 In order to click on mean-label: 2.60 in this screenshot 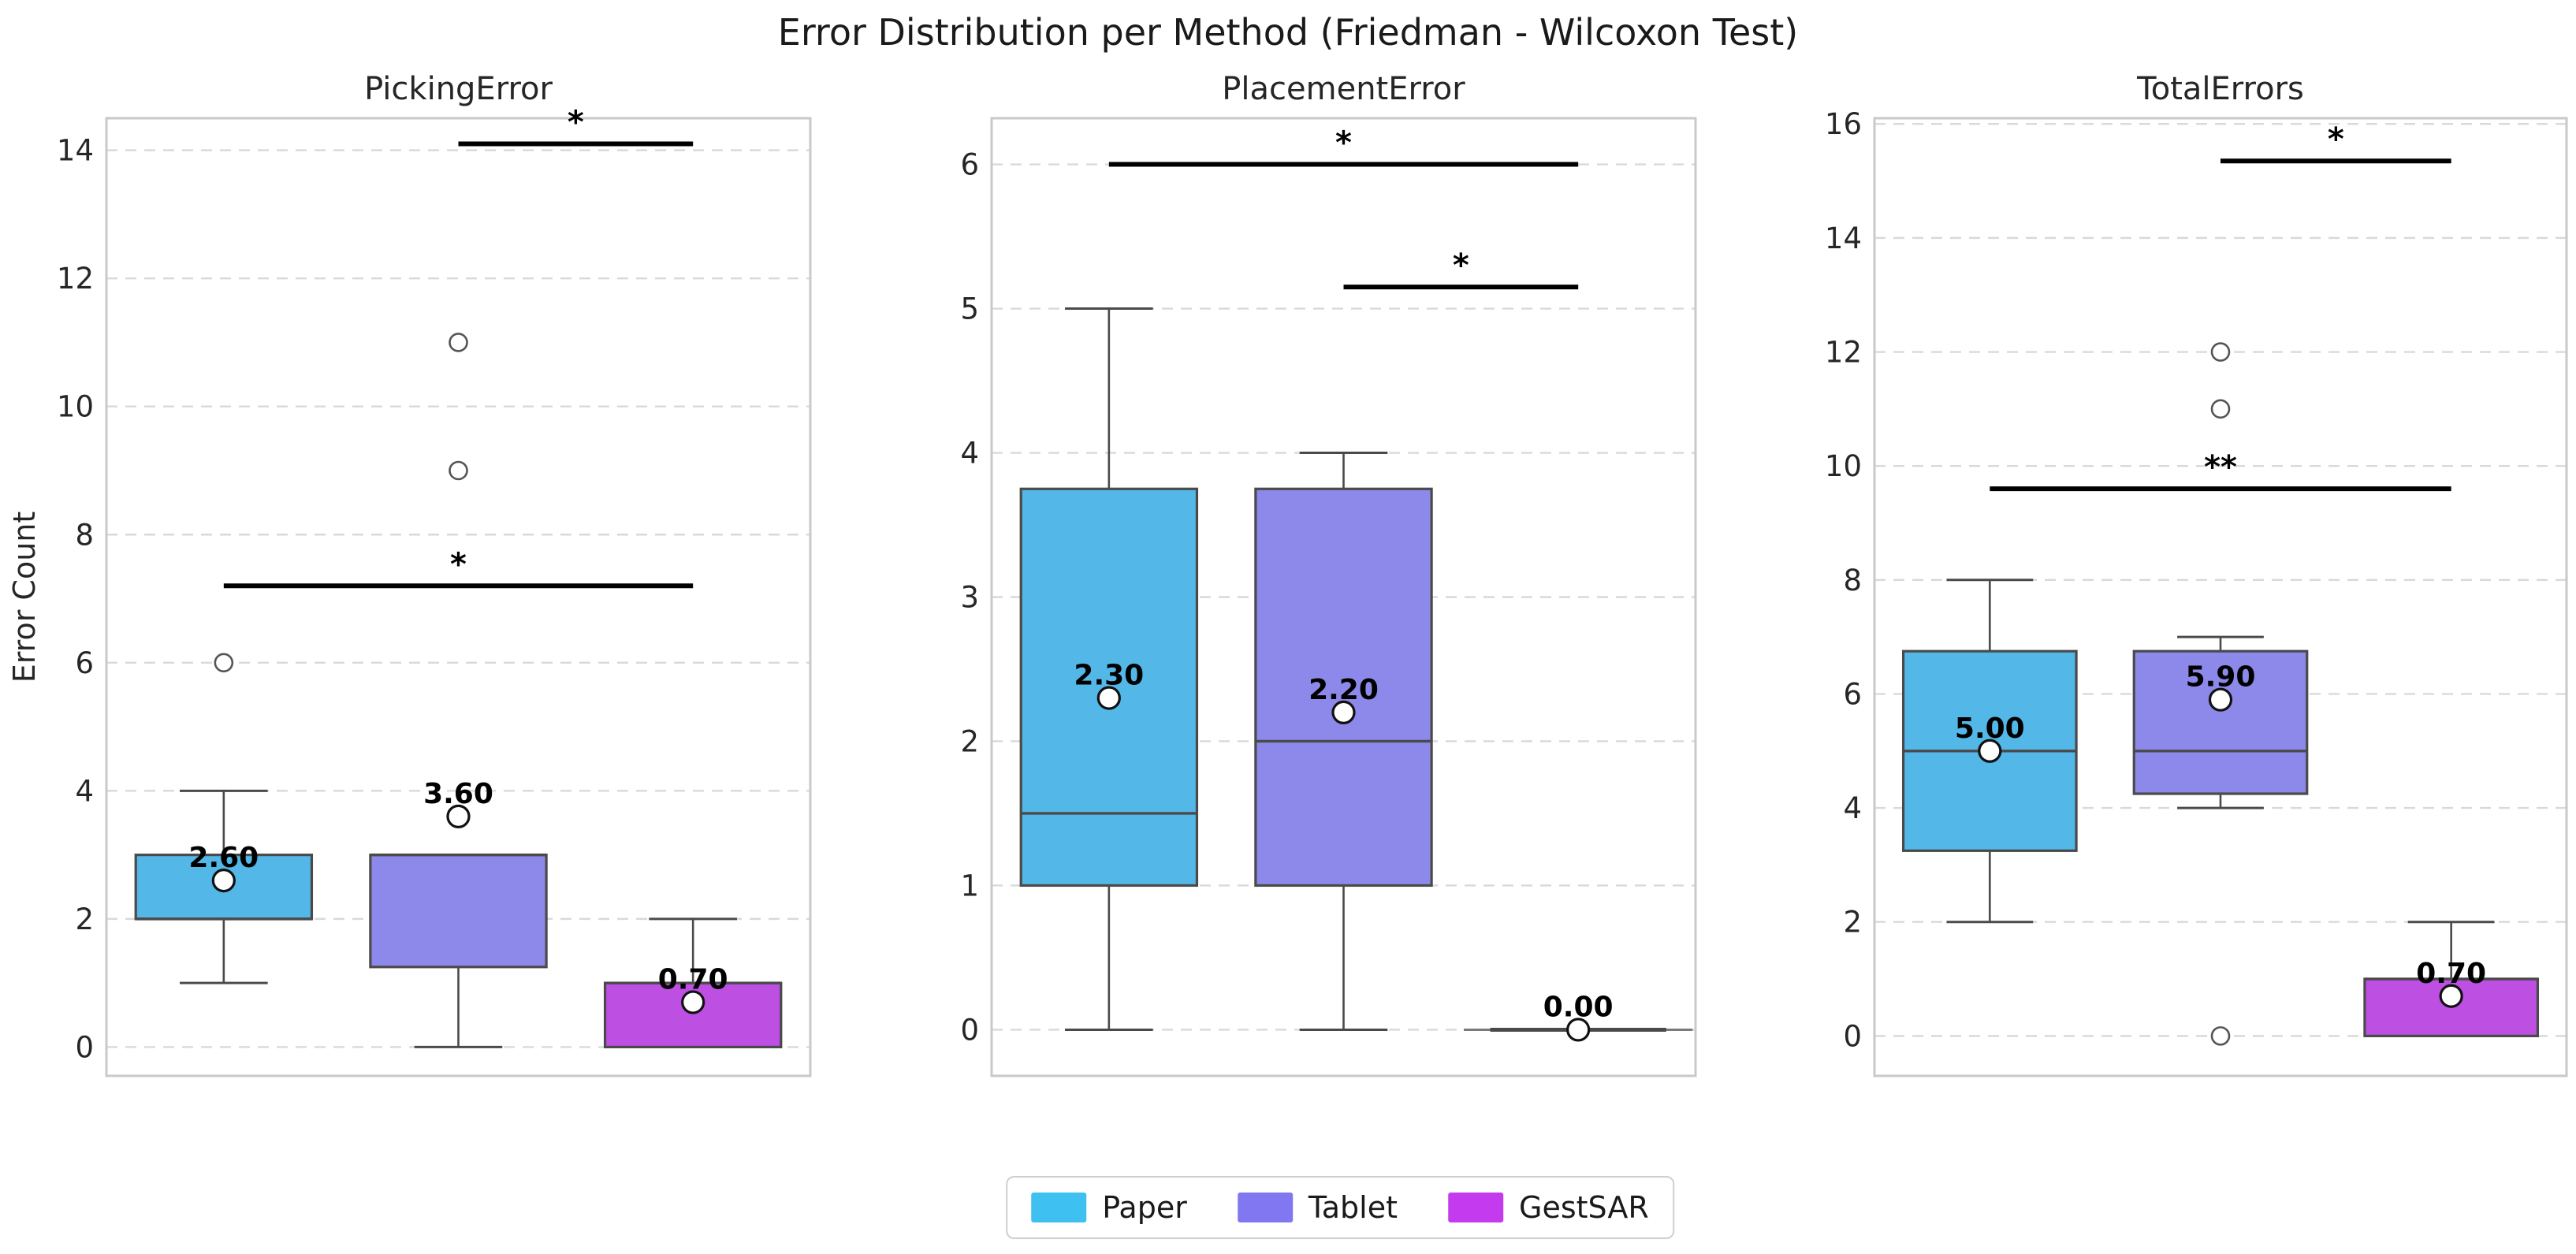, I will do `click(223, 858)`.